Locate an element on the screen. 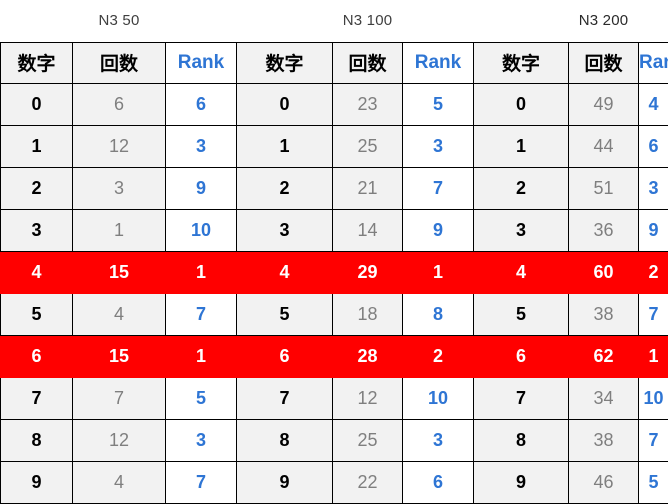  cell-n3-100-rank: 8 is located at coordinates (438, 314).